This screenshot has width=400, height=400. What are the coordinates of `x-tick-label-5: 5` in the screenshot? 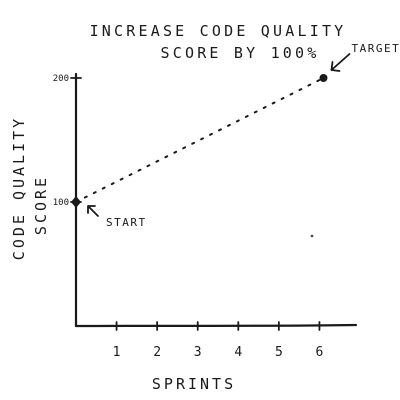 It's located at (279, 352).